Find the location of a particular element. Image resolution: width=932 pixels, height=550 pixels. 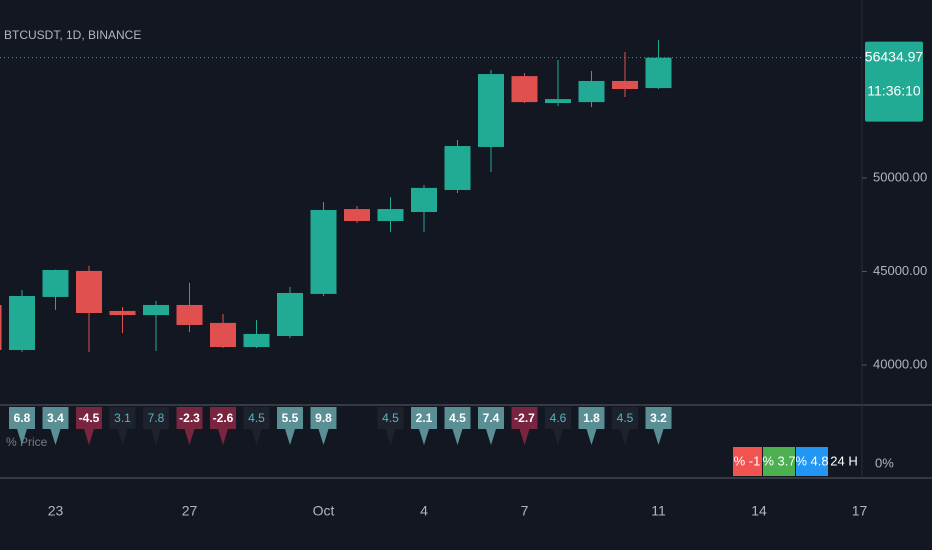

y-tick-label: 50000.00 is located at coordinates (900, 176).